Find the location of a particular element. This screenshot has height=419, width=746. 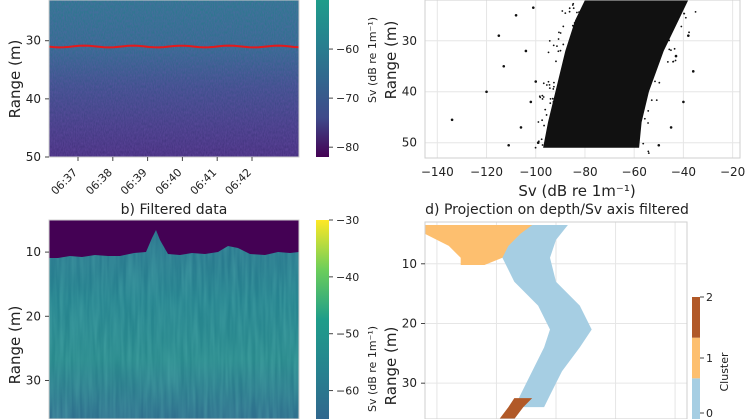

panel-b-y-ticks: 10 20 30 is located at coordinates (37, 316).